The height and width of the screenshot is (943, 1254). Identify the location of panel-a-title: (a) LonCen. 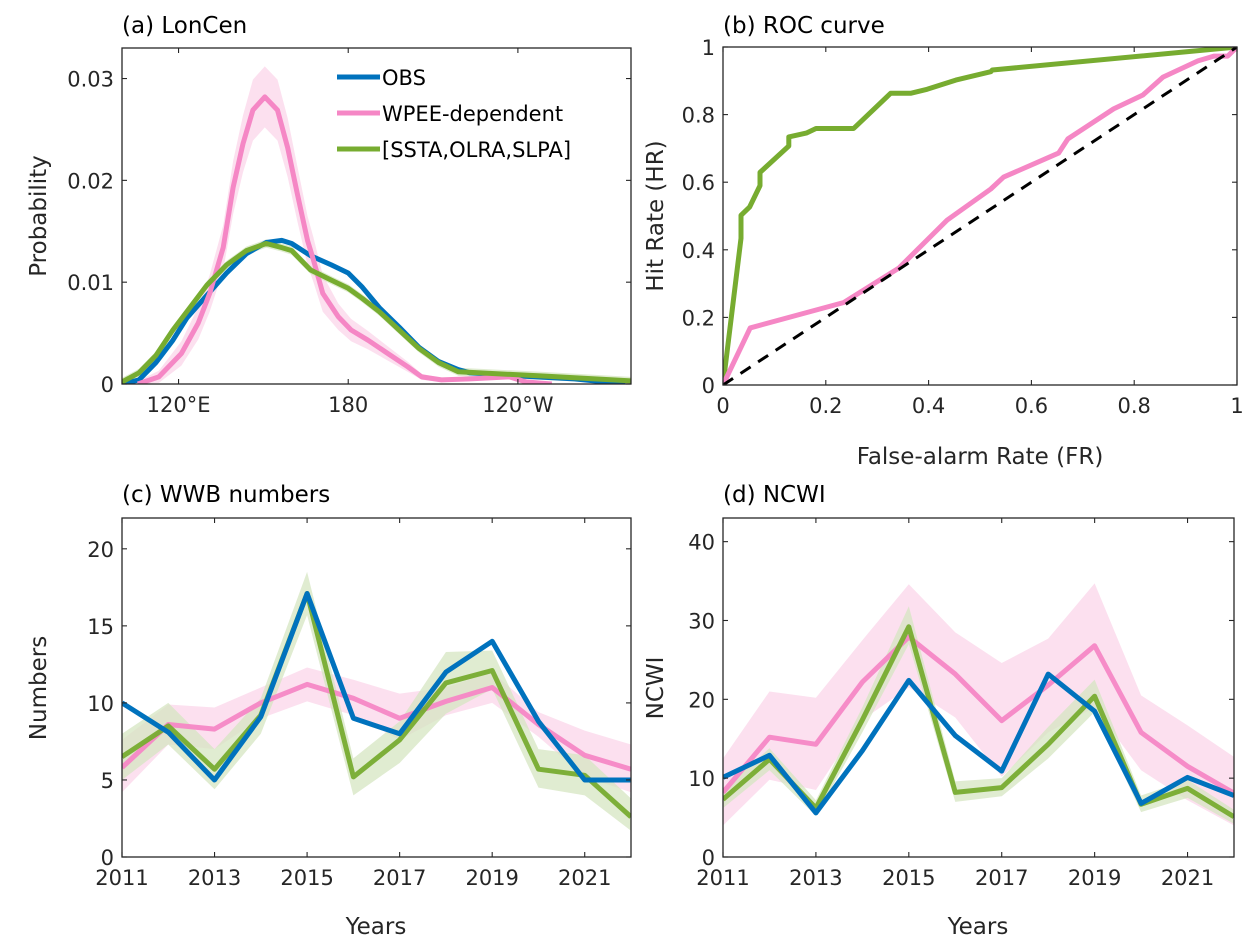
(184, 26).